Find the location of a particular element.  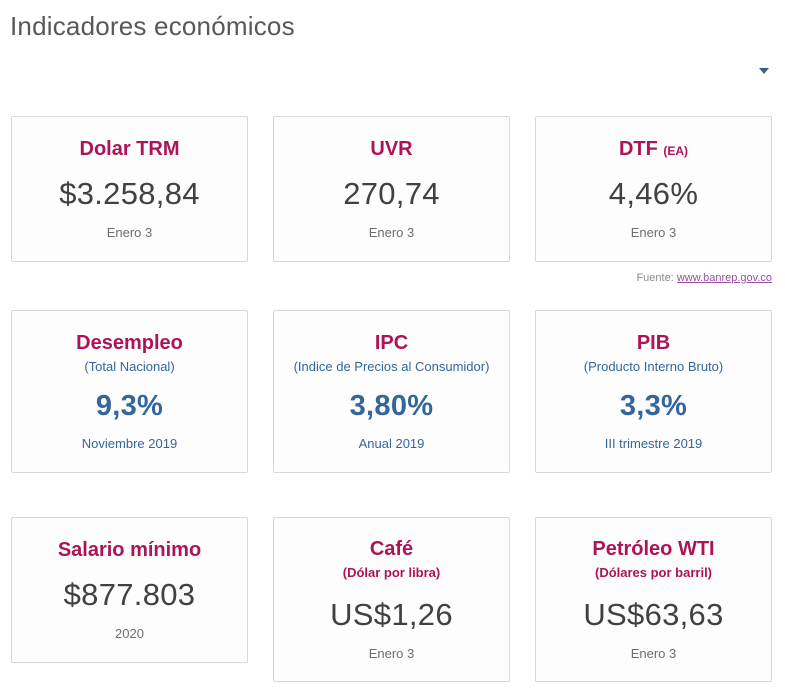

card-title: IPC is located at coordinates (391, 342).